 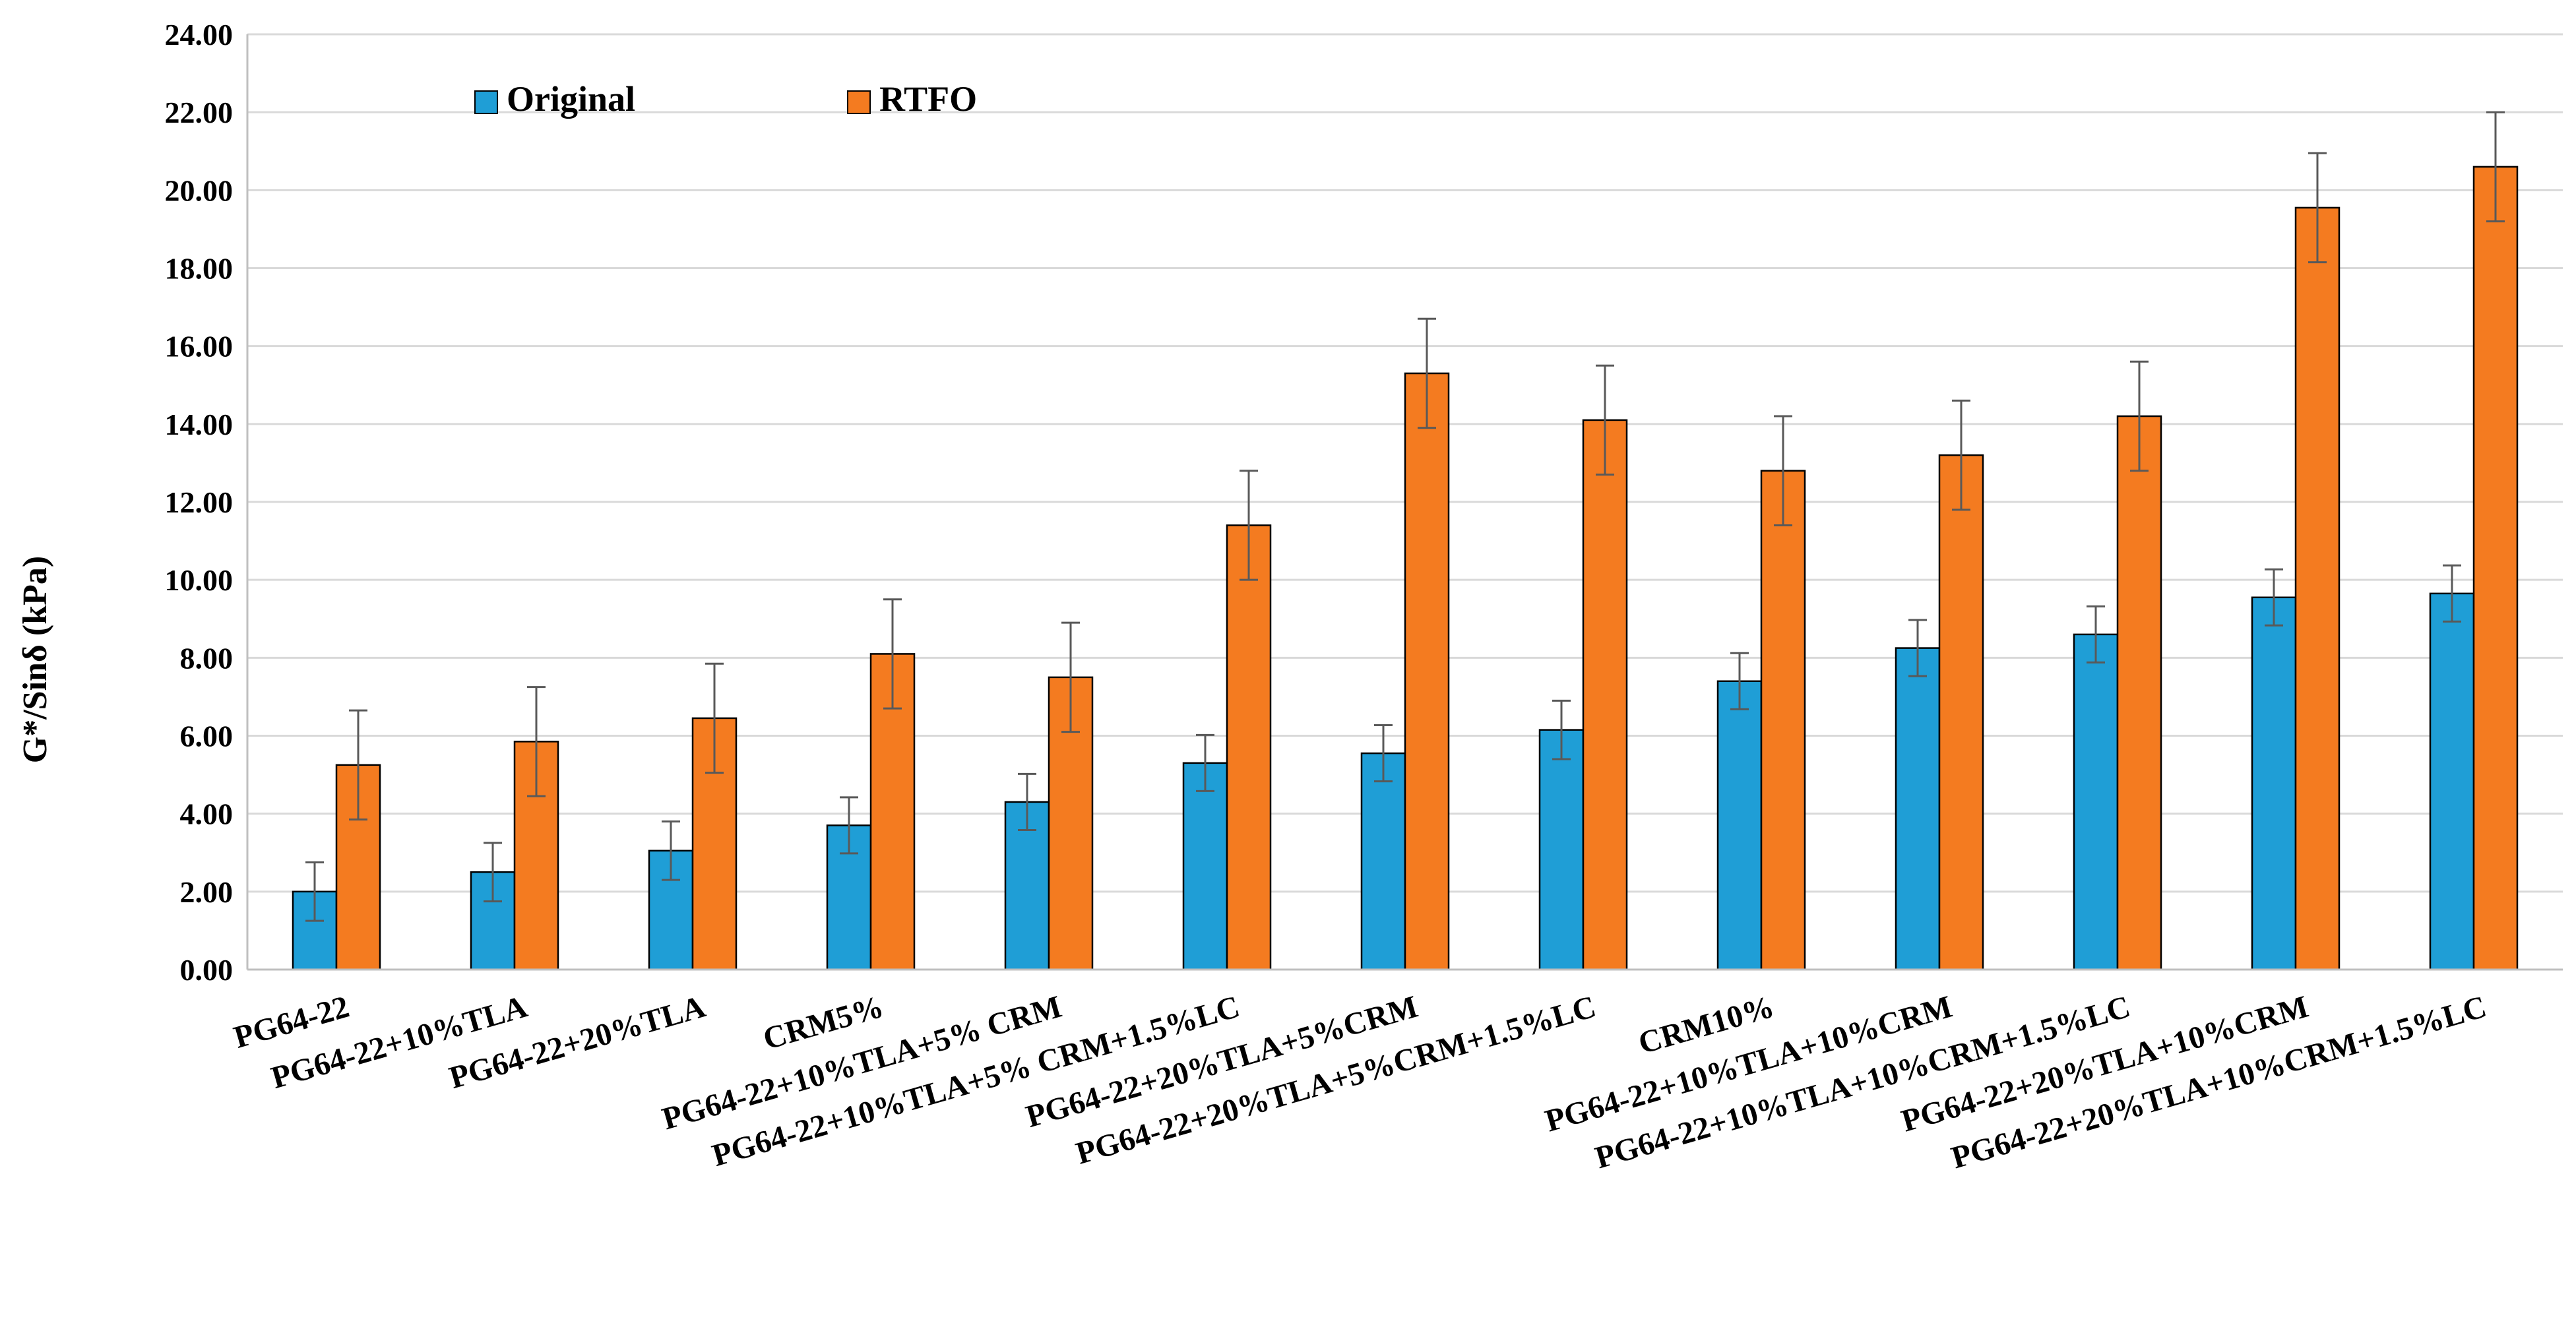 What do you see at coordinates (207, 658) in the screenshot?
I see `y-tick-label: 8.00` at bounding box center [207, 658].